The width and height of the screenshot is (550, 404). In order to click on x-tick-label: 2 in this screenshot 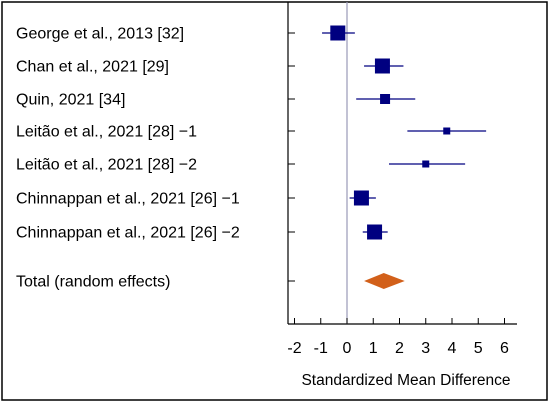, I will do `click(399, 348)`.